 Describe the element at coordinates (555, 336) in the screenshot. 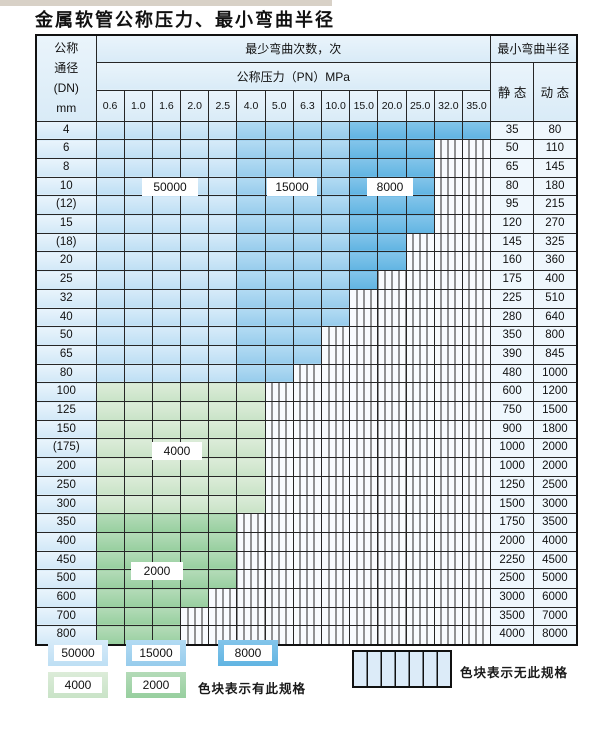

I see `dynamic-radius-cell: 800` at that location.